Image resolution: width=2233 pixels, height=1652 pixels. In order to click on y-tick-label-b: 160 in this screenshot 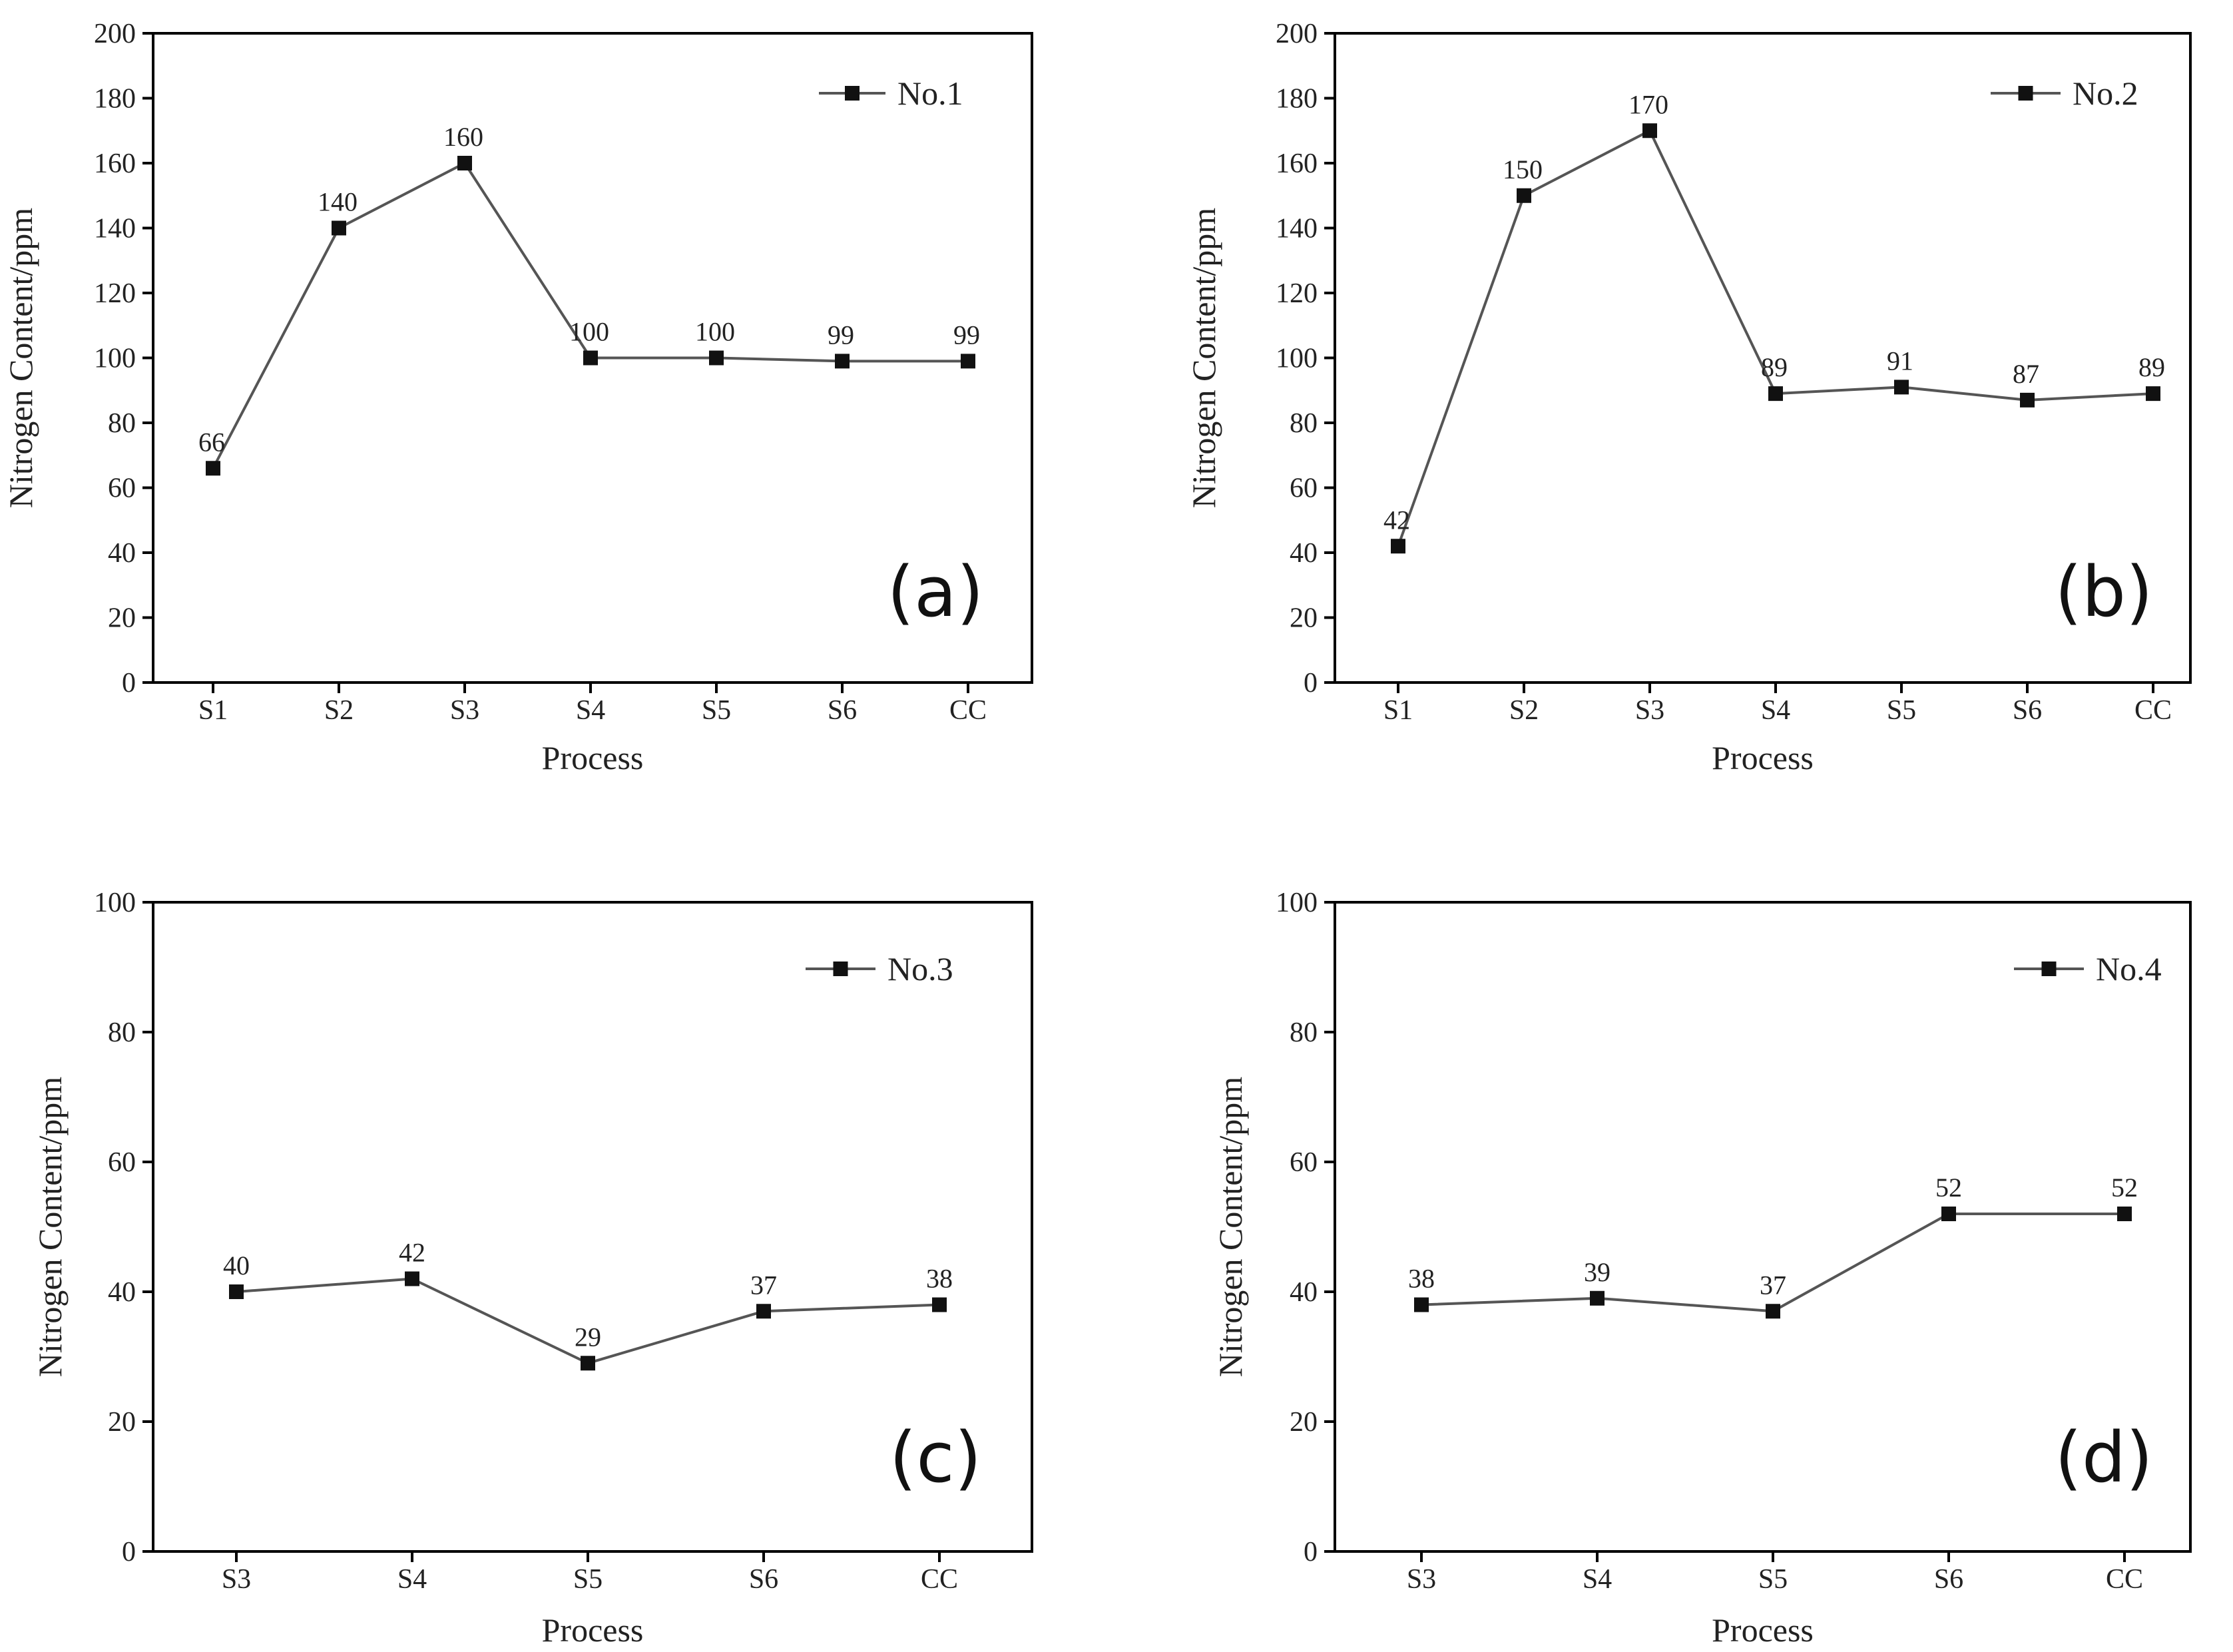, I will do `click(1297, 163)`.